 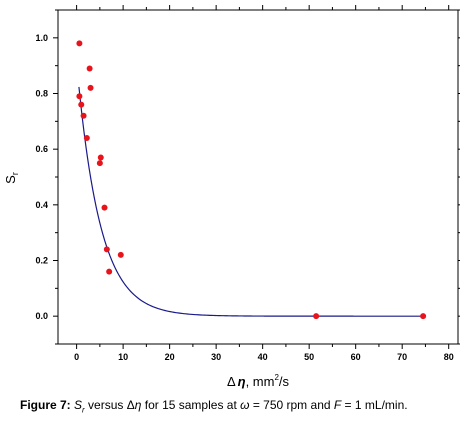 What do you see at coordinates (374, 405) in the screenshot?
I see `caption-text-4: = 1 mL/min.` at bounding box center [374, 405].